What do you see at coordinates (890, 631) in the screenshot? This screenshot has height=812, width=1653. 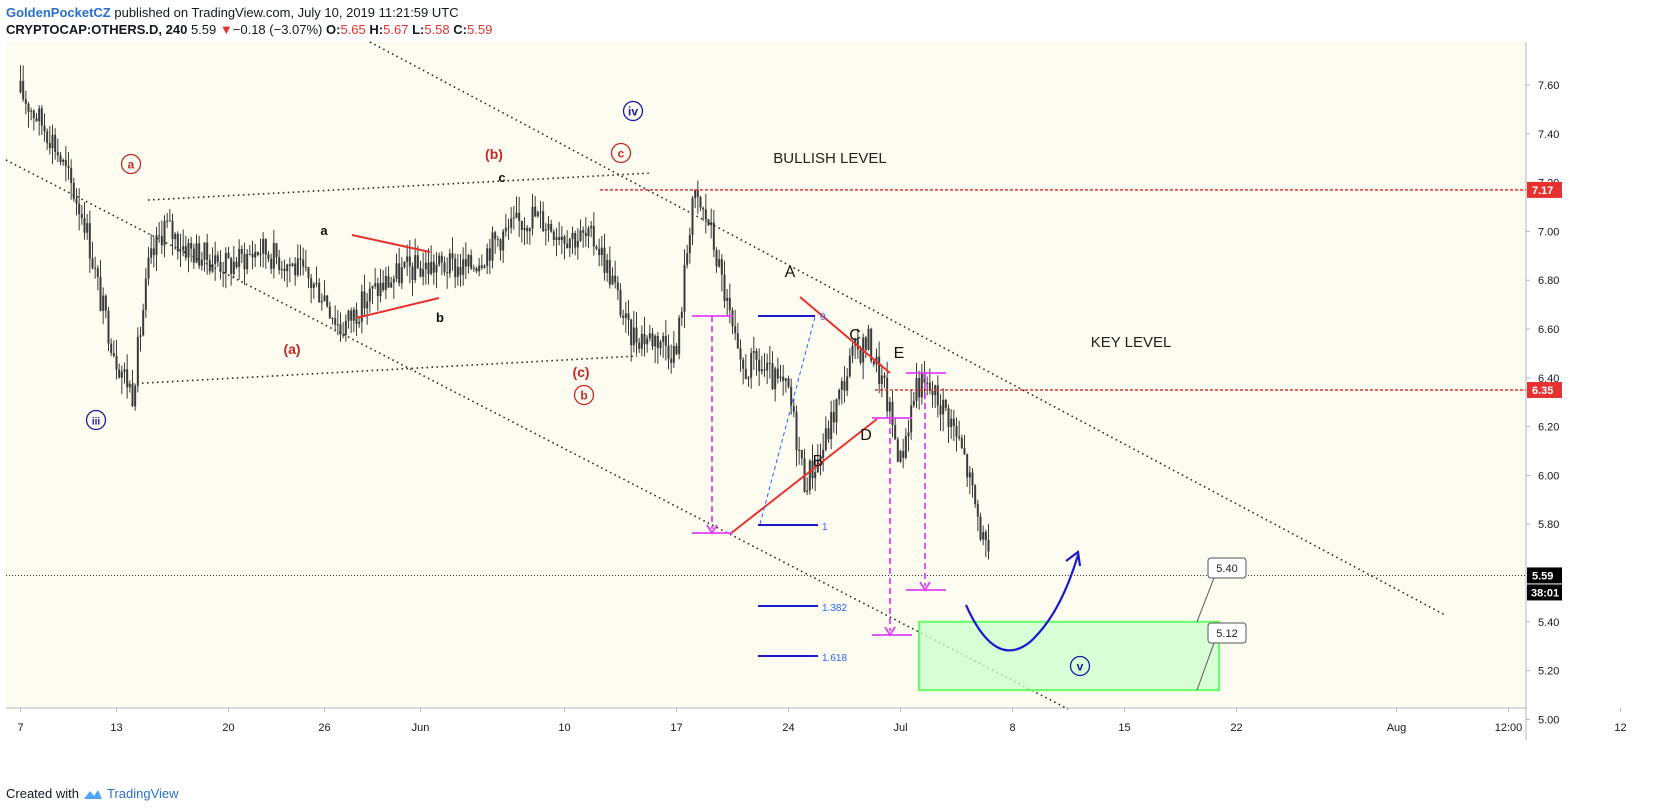 I see `measure-arrowhead` at bounding box center [890, 631].